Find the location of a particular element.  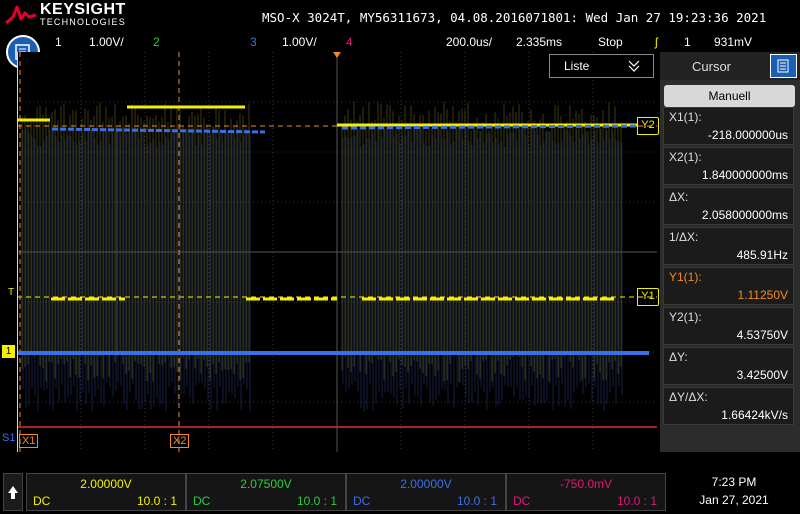

ch1-scale: 1.00V/ is located at coordinates (106, 42).